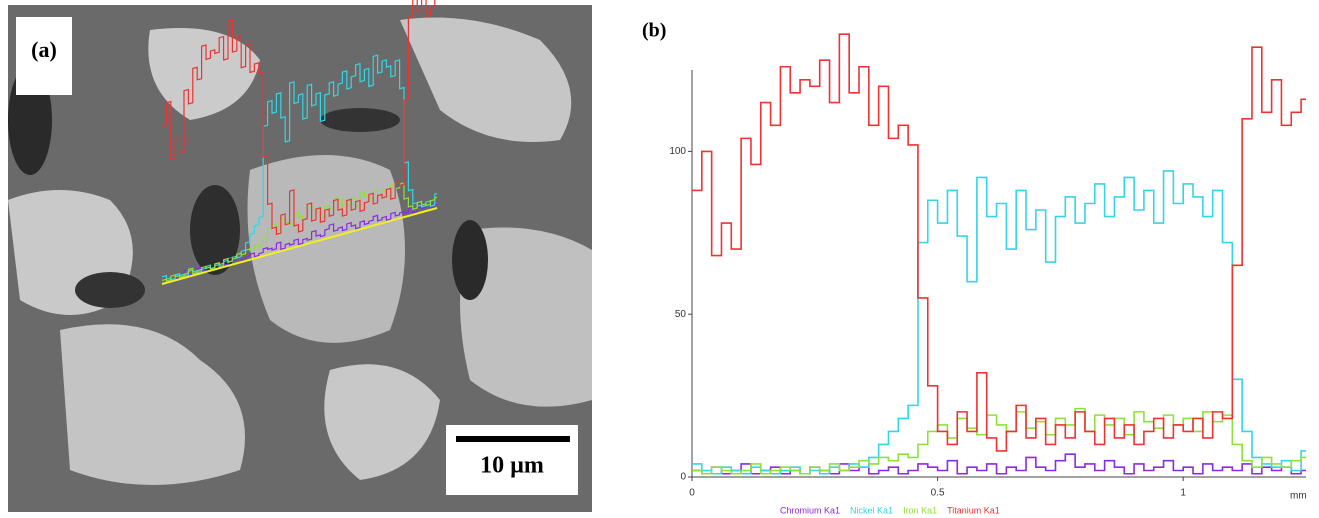 This screenshot has width=1319, height=518. I want to click on label-box, so click(44, 56).